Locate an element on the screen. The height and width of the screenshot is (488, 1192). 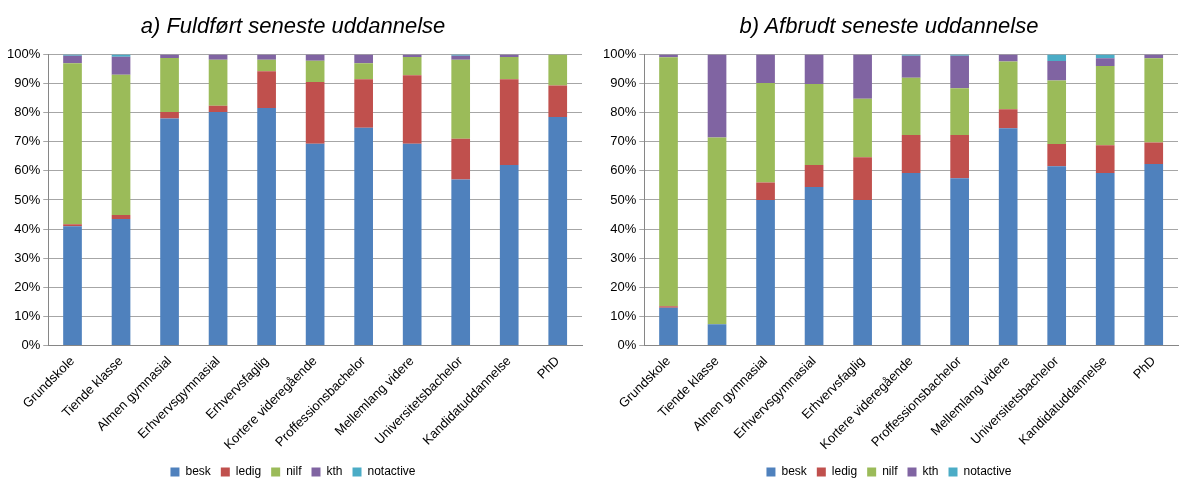
chart-title: a) Fuldført seneste uddannelse is located at coordinates (293, 26).